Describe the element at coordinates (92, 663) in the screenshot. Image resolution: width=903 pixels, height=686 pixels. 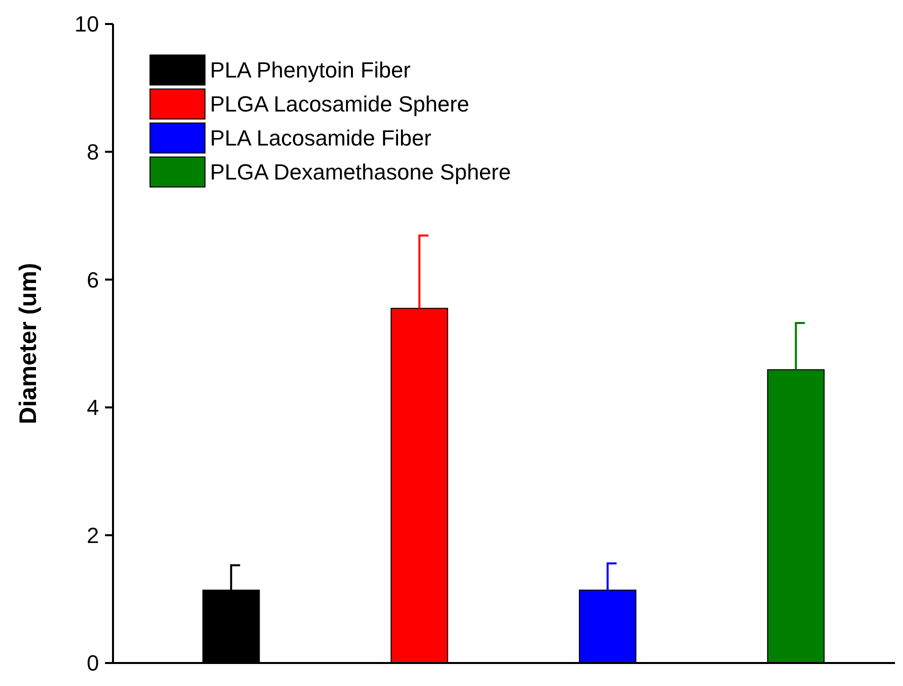
I see `y-tick-label: 0` at that location.